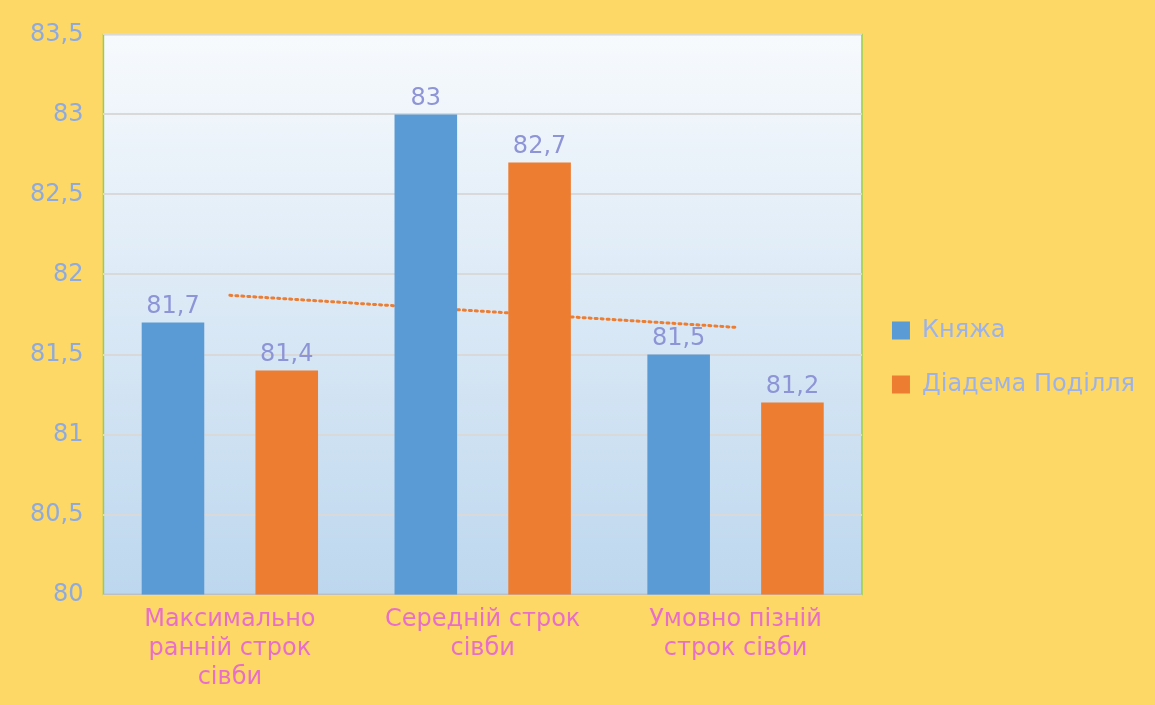  What do you see at coordinates (1028, 382) in the screenshot?
I see `legend-label: Діадема Поділля` at bounding box center [1028, 382].